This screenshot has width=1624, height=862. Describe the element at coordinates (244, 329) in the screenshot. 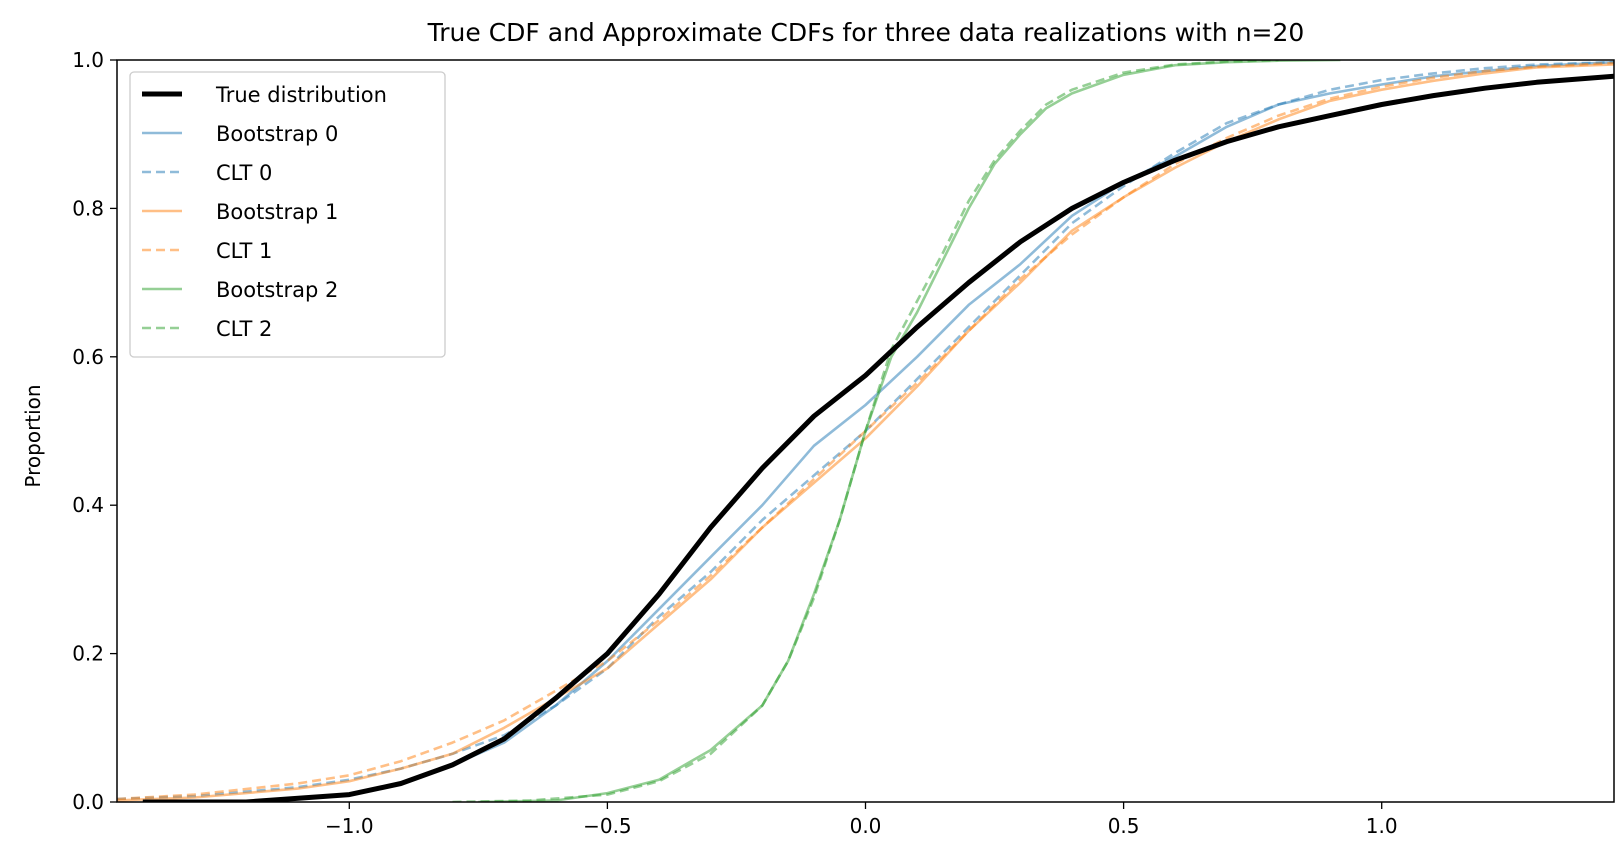

I see `legend-label-6: CLT 2` at that location.